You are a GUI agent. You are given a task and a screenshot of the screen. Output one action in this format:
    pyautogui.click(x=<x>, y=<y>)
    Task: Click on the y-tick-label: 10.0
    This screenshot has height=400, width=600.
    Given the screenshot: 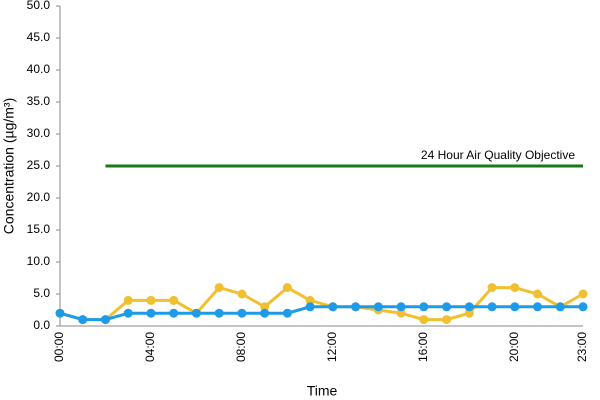 What is the action you would take?
    pyautogui.click(x=39, y=261)
    